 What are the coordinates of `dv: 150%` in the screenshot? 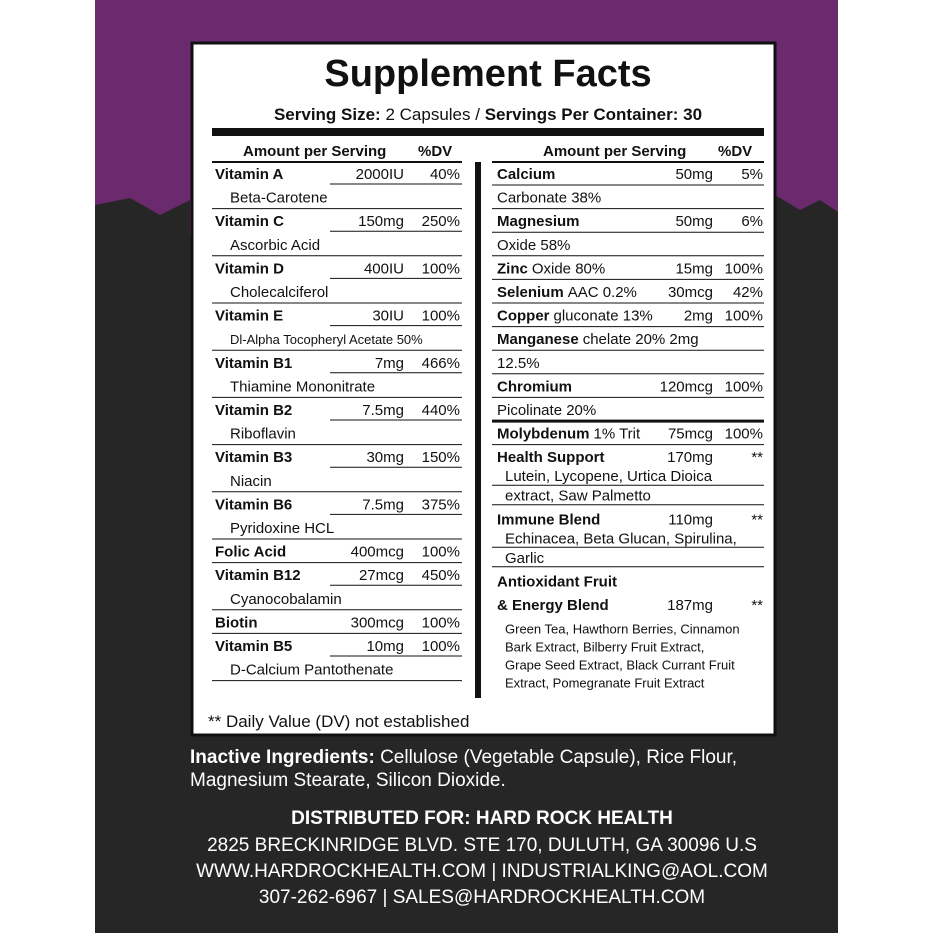 It's located at (441, 457).